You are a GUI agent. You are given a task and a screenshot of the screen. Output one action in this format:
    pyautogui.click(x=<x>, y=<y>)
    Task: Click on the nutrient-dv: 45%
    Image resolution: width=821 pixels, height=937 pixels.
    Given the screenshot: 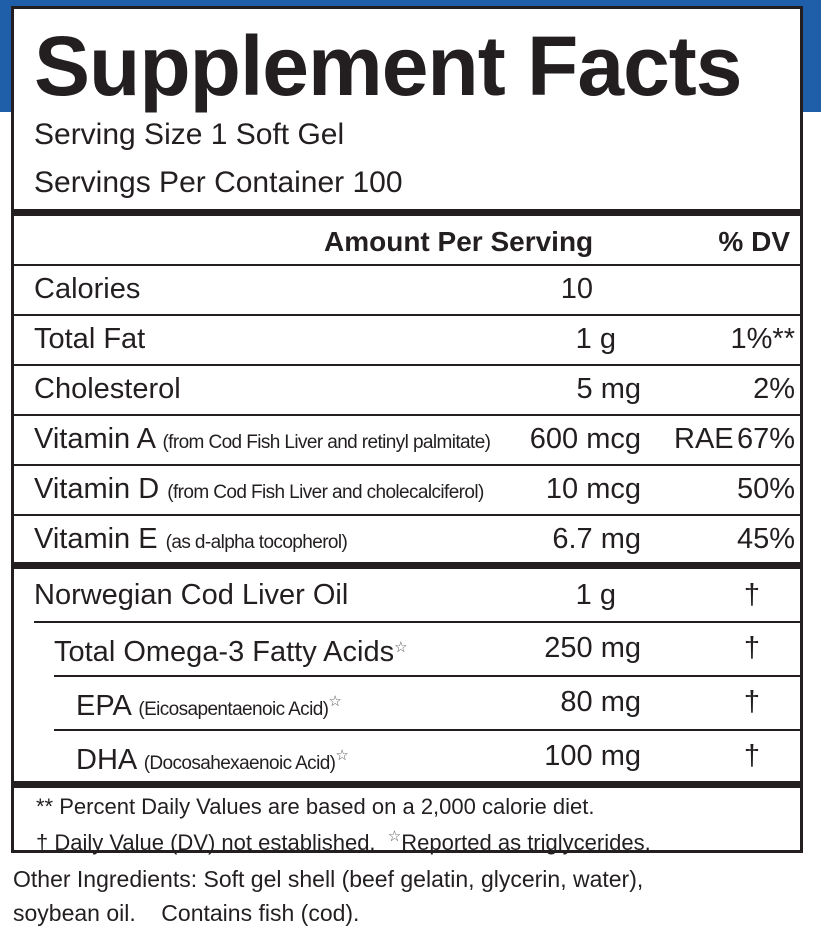 What is the action you would take?
    pyautogui.click(x=765, y=539)
    